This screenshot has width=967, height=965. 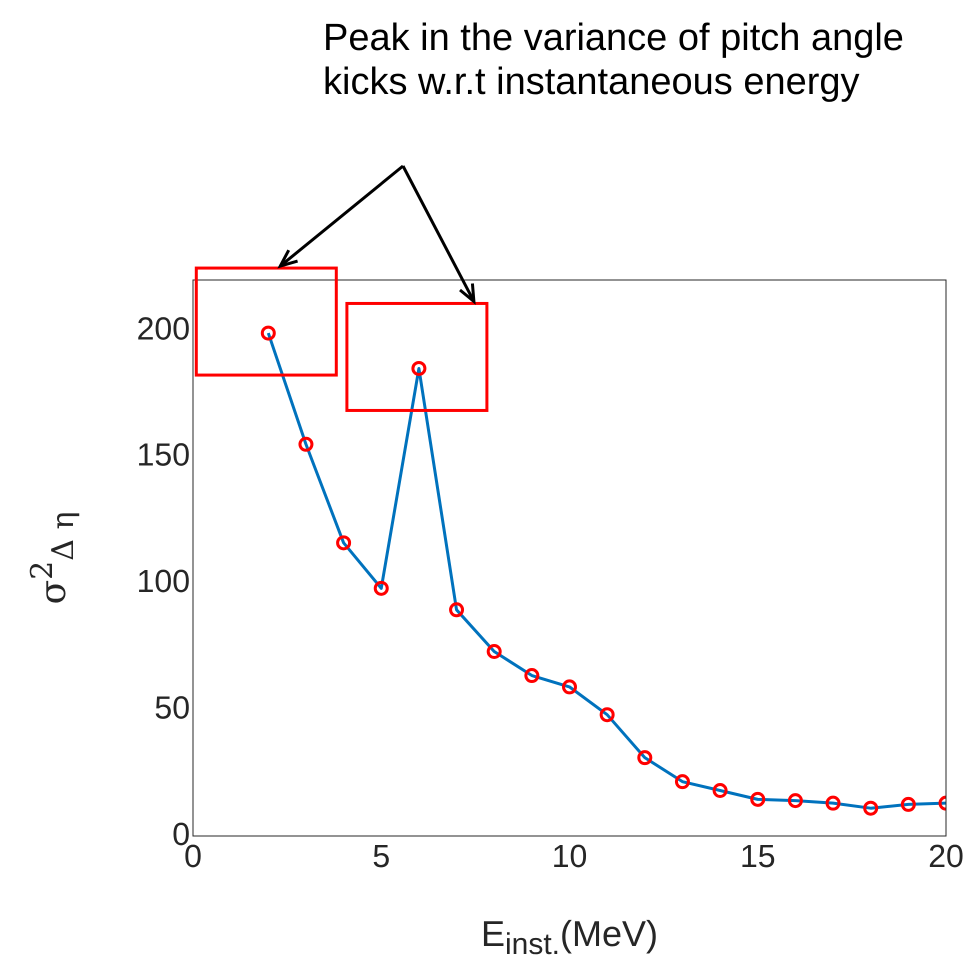 What do you see at coordinates (163, 454) in the screenshot?
I see `y-tick-label: 150` at bounding box center [163, 454].